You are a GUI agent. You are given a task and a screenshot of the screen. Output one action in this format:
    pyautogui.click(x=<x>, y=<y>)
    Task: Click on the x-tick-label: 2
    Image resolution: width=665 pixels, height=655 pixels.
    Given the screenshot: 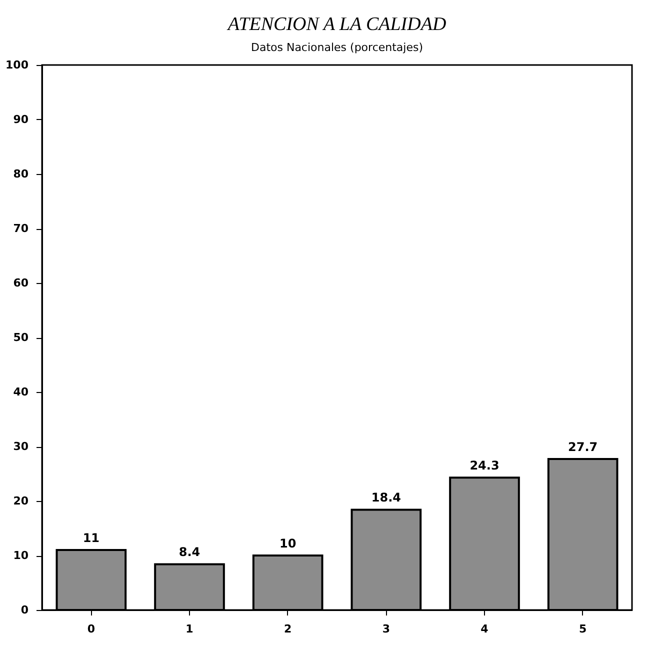 What is the action you would take?
    pyautogui.click(x=288, y=629)
    